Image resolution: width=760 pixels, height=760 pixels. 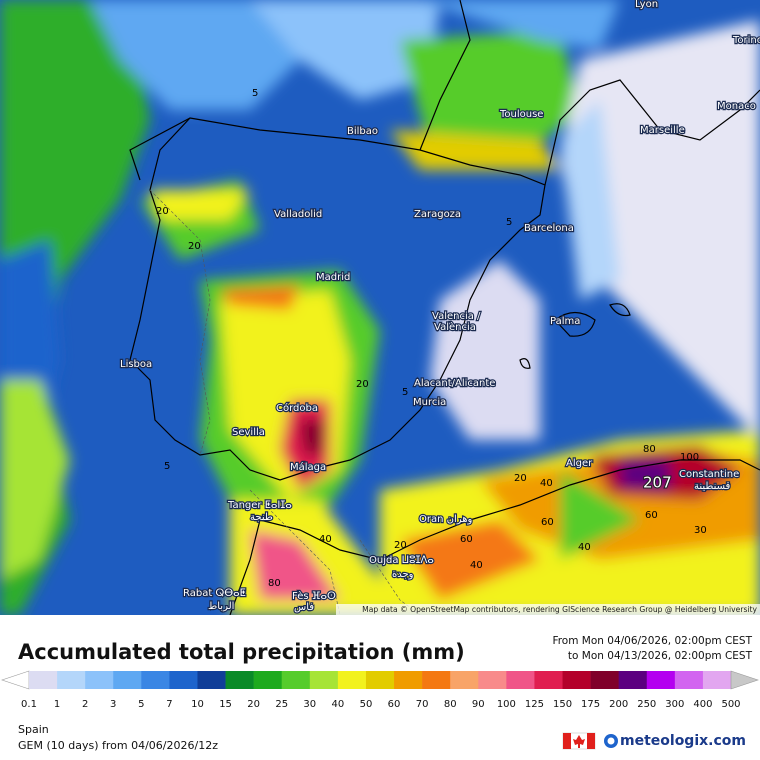 I want to click on to-date: to Mon 04/13/2026, 02:00pm CEST, so click(x=660, y=656).